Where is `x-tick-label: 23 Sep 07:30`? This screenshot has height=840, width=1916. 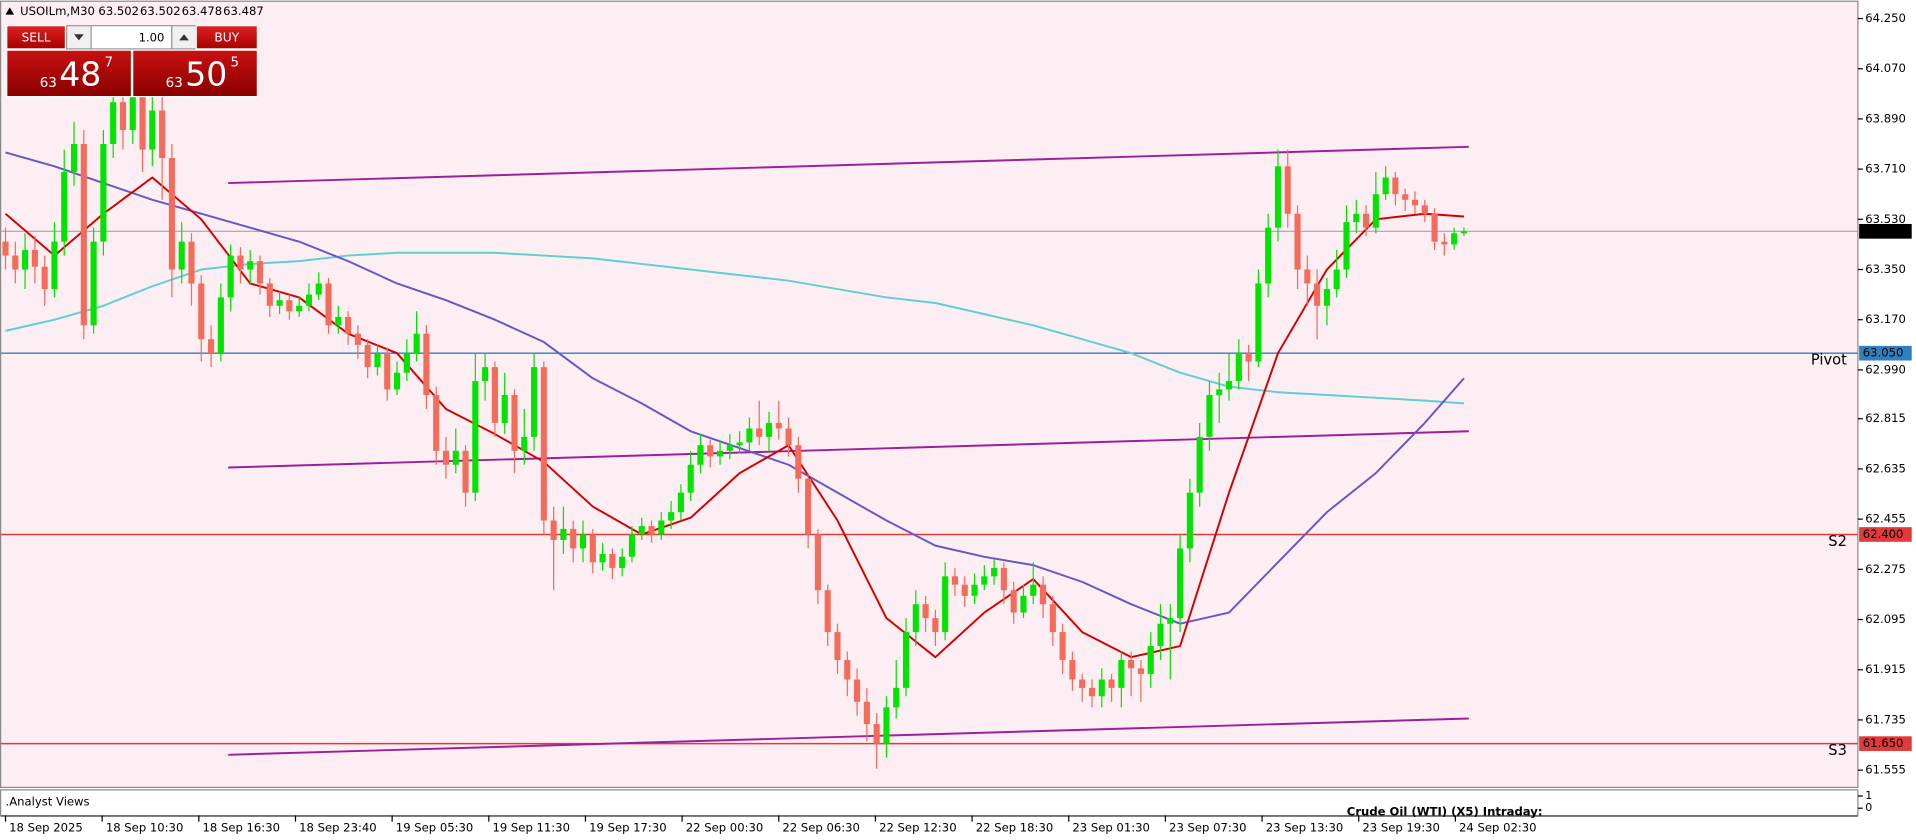 x-tick-label: 23 Sep 07:30 is located at coordinates (1208, 827).